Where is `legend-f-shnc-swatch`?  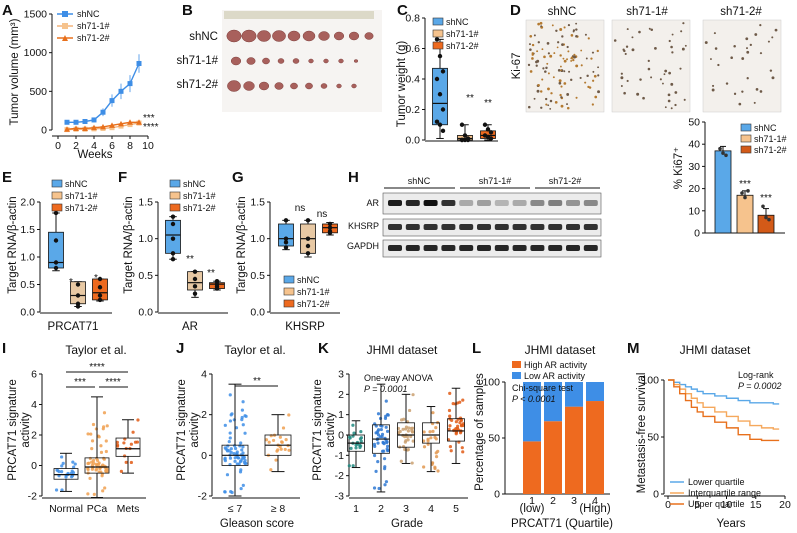 legend-f-shnc-swatch is located at coordinates (175, 183).